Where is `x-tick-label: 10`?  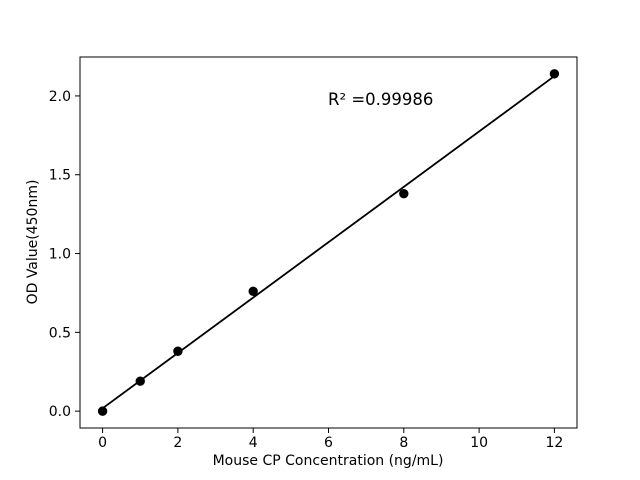 x-tick-label: 10 is located at coordinates (479, 443).